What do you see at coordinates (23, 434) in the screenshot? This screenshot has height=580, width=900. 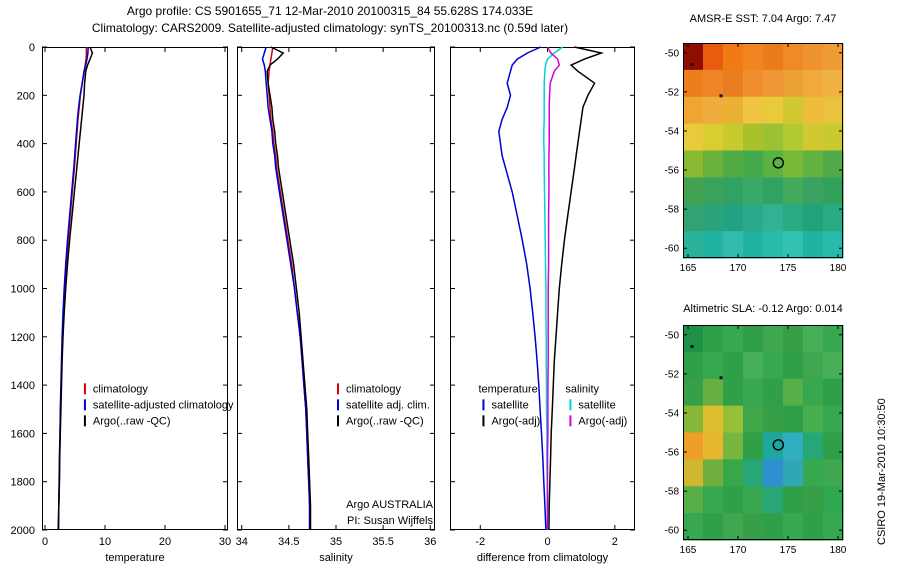 I see `y-tick-label: 1600` at bounding box center [23, 434].